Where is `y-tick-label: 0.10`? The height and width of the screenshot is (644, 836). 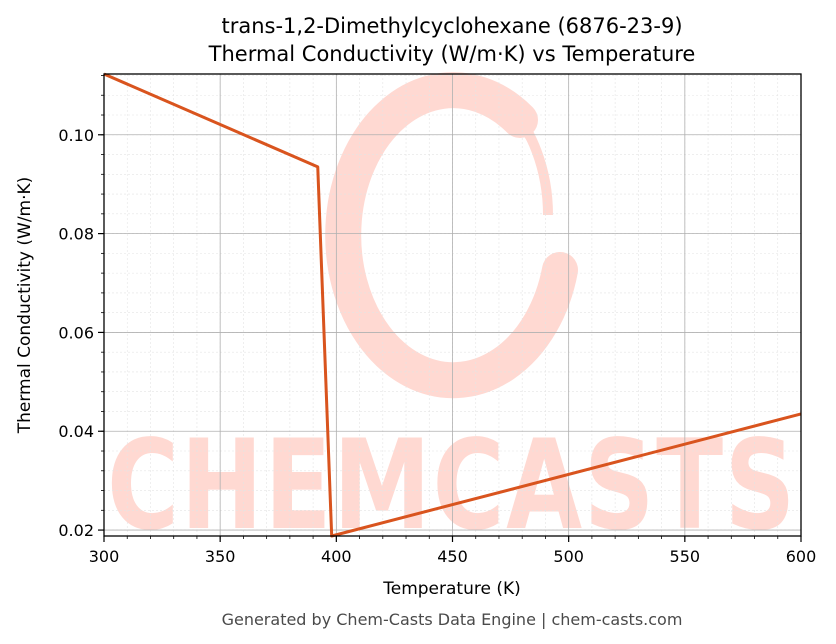 y-tick-label: 0.10 is located at coordinates (76, 135).